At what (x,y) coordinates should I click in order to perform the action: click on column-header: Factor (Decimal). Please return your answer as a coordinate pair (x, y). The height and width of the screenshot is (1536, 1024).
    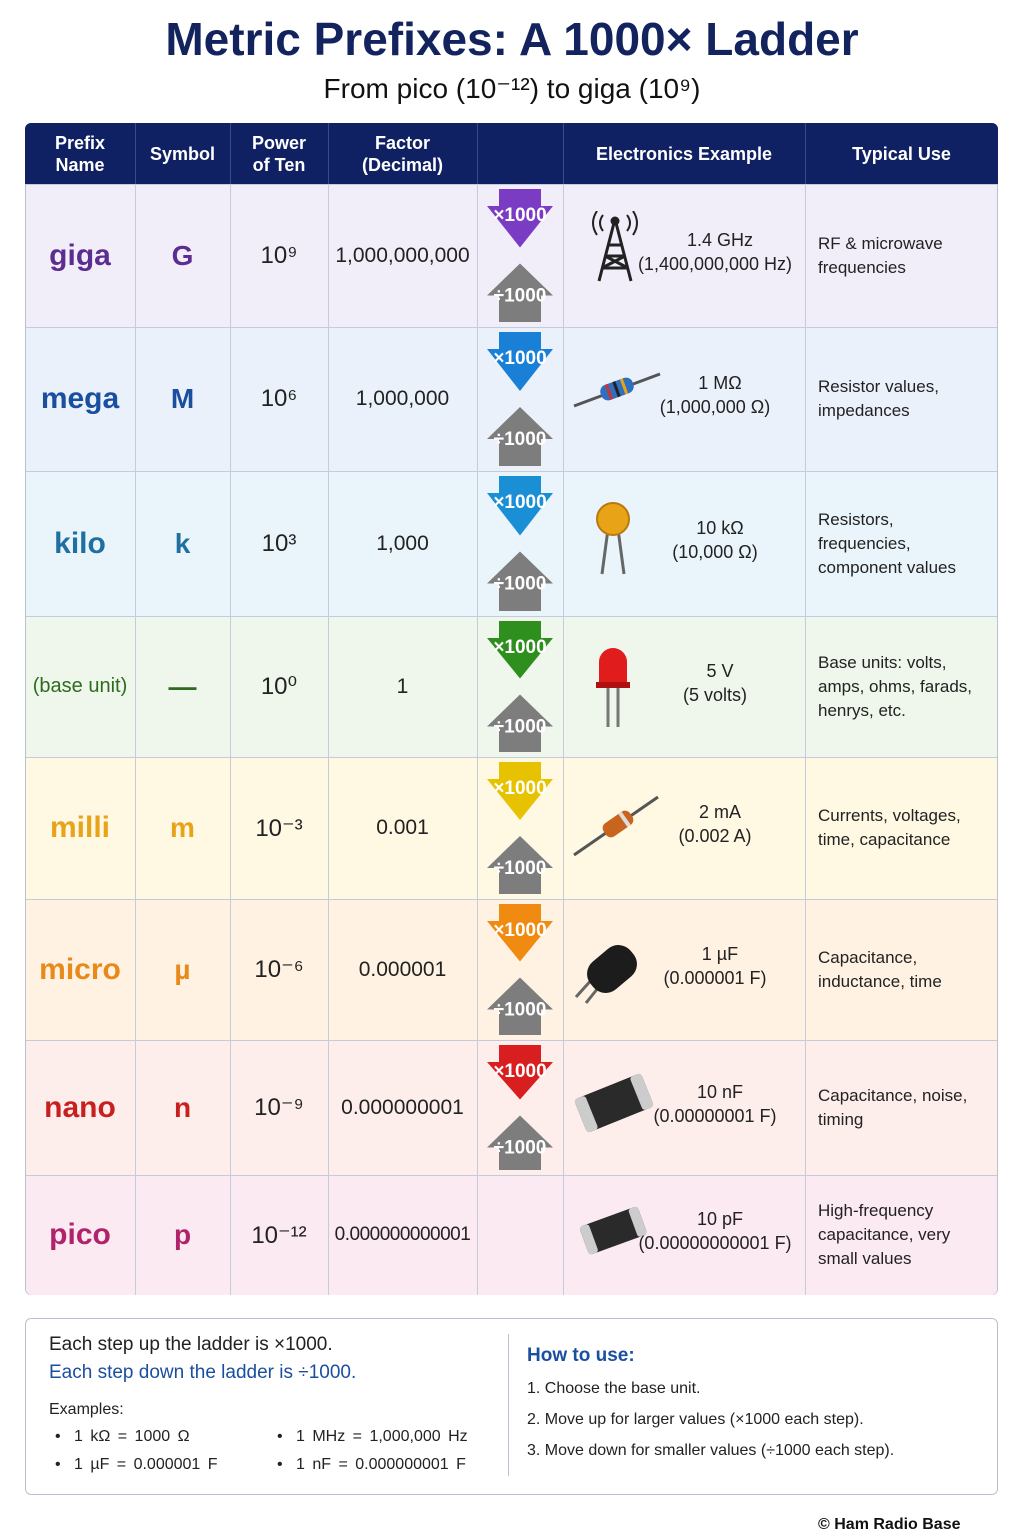
    Looking at the image, I should click on (402, 153).